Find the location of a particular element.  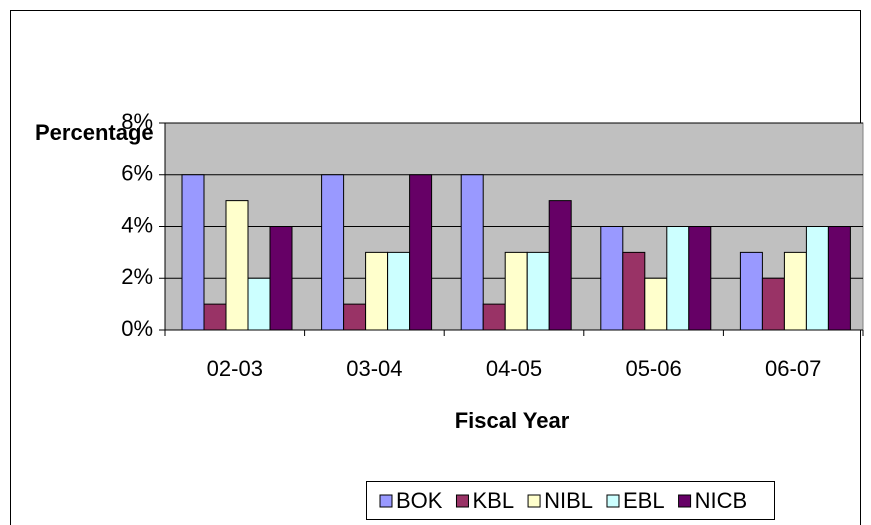

x-tick-label: 06-07 is located at coordinates (793, 368).